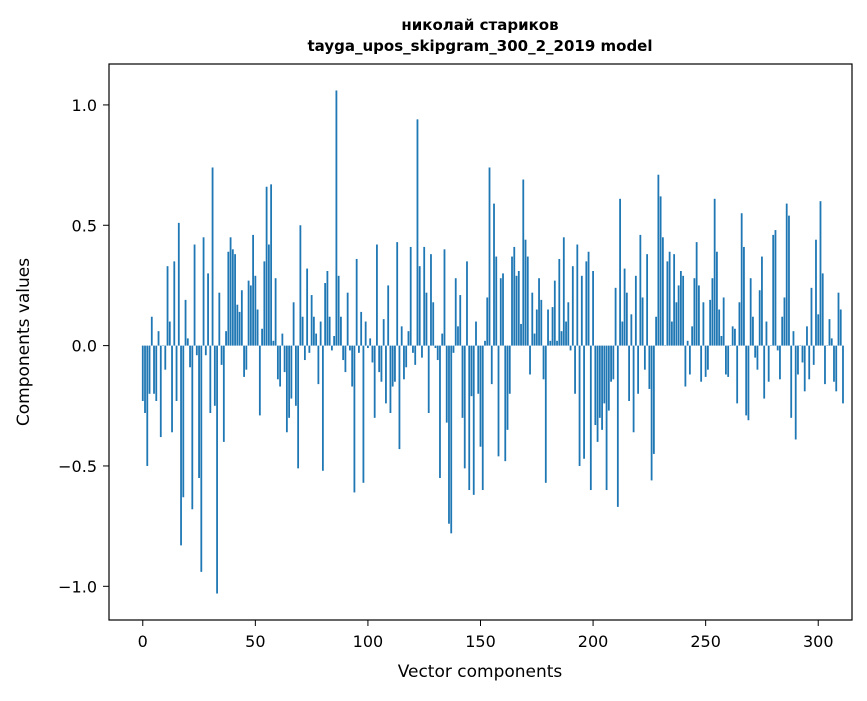  I want to click on y-tick-label: −0.5, so click(77, 466).